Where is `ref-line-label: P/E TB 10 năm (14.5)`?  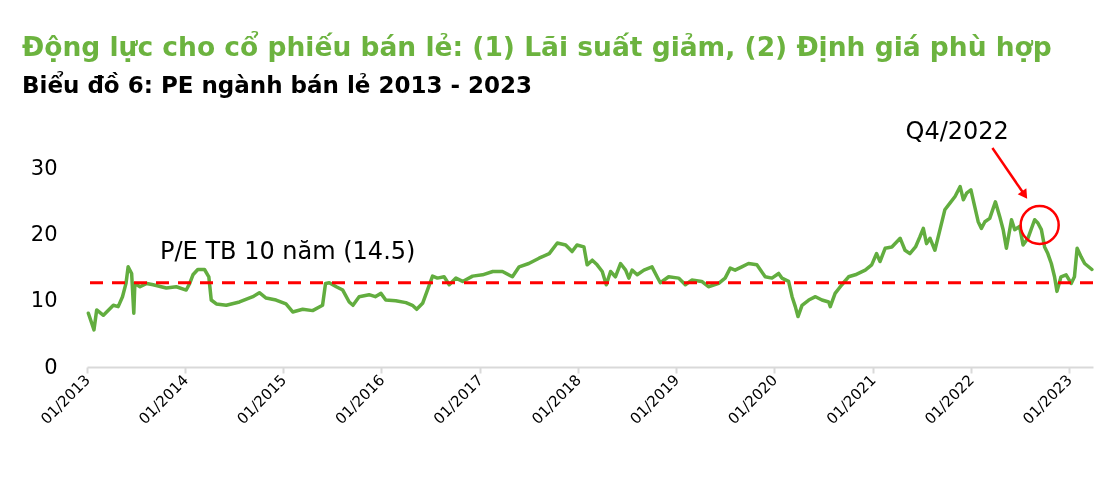
ref-line-label: P/E TB 10 năm (14.5) is located at coordinates (288, 250).